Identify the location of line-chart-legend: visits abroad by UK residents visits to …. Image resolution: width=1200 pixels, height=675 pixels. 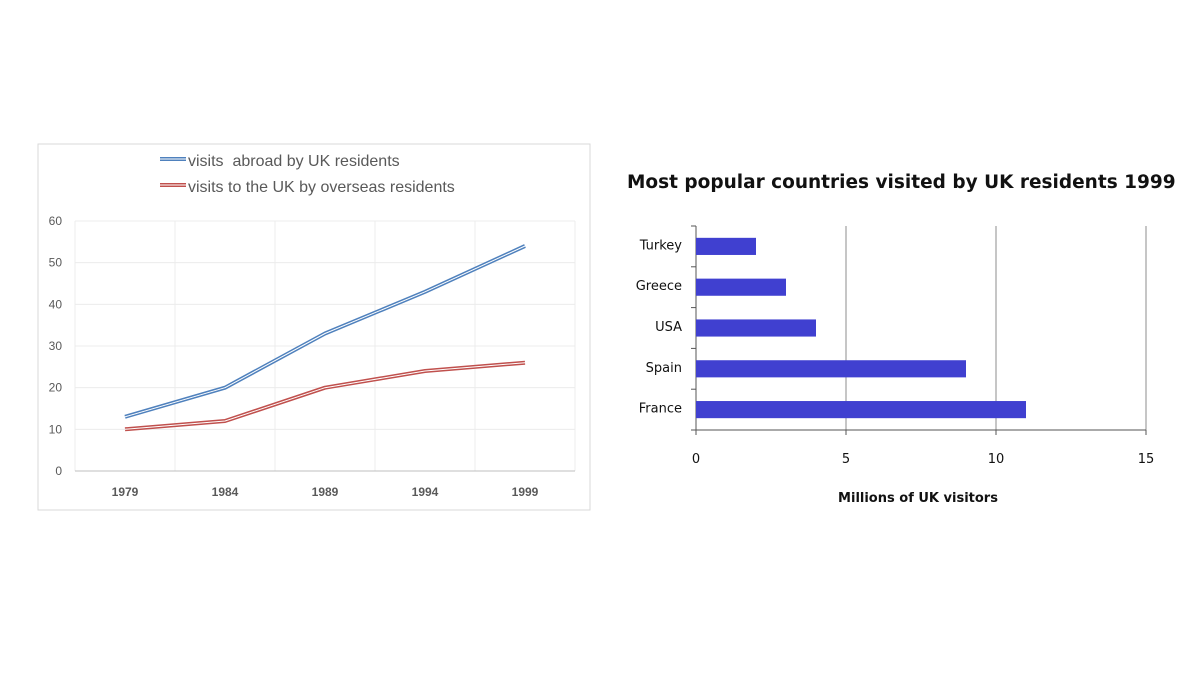
(307, 174).